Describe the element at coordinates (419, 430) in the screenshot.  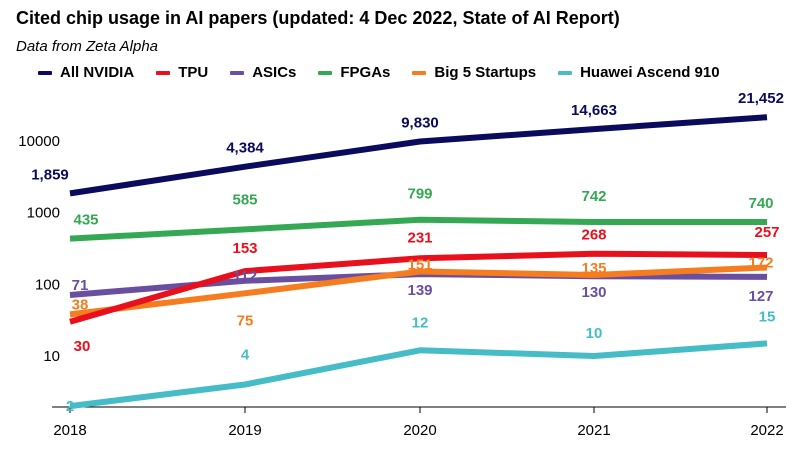
I see `x-tick-label: 2020` at that location.